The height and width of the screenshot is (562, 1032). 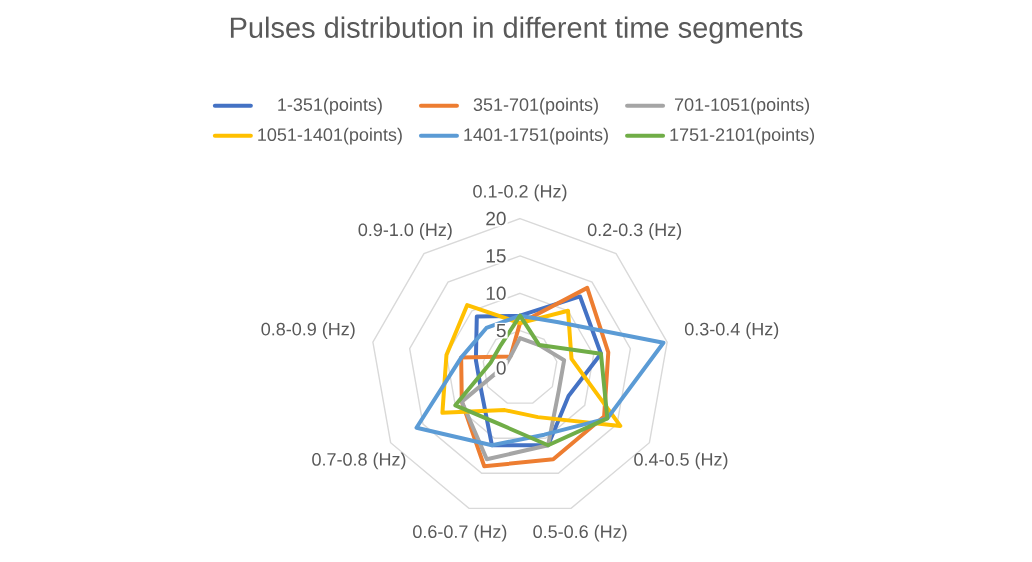 I want to click on spoke-label: 0.1-0.2 (Hz), so click(x=520, y=193).